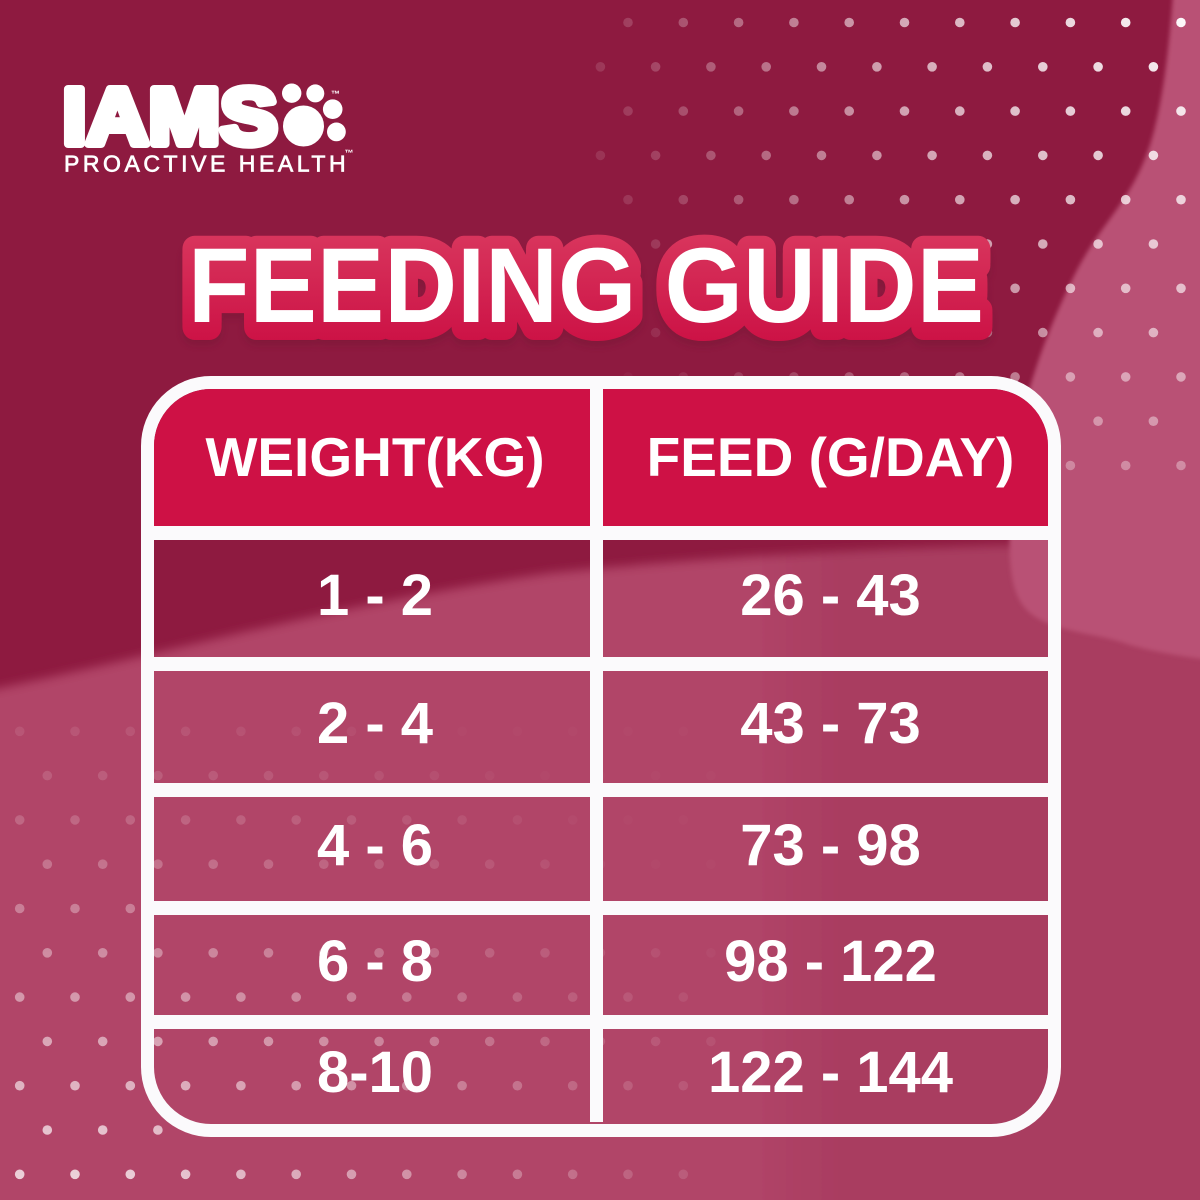 This screenshot has height=1200, width=1200. What do you see at coordinates (206, 164) in the screenshot?
I see `svg-text: PROACTIVE HEALTH` at bounding box center [206, 164].